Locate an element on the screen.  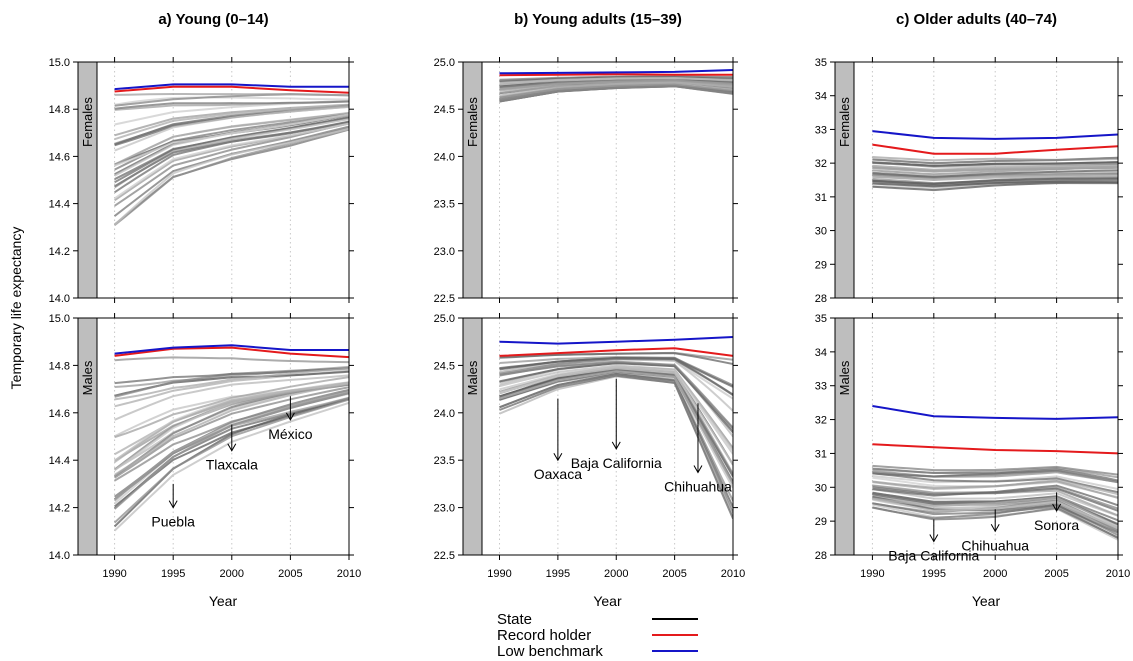
annotation-label: Oaxaca is located at coordinates (558, 474).